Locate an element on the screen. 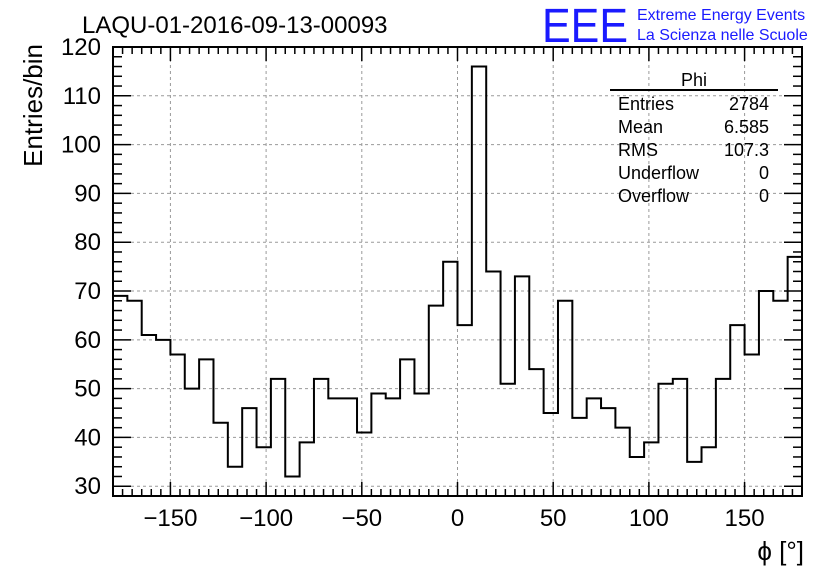  y-tick-label: 40 is located at coordinates (87, 437).